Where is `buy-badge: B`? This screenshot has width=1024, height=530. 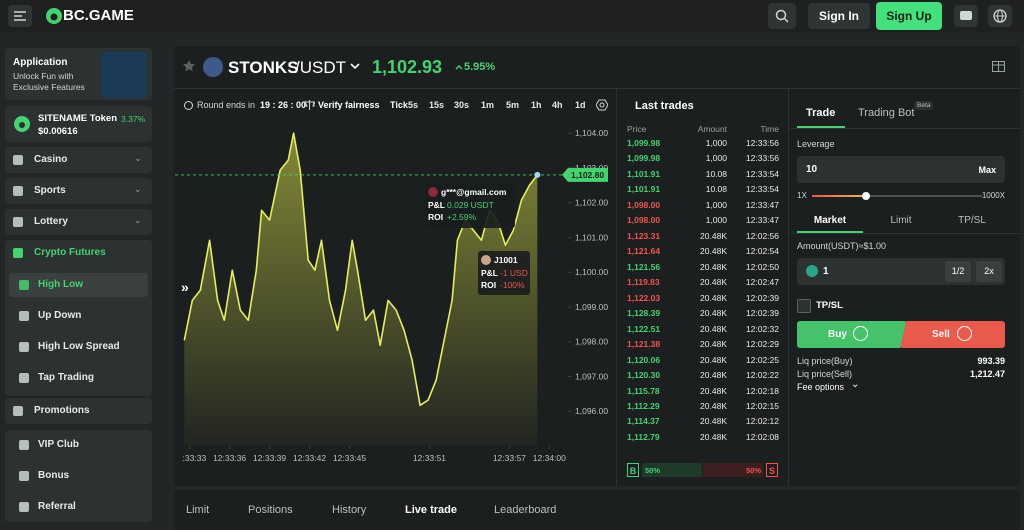
buy-badge: B is located at coordinates (633, 470).